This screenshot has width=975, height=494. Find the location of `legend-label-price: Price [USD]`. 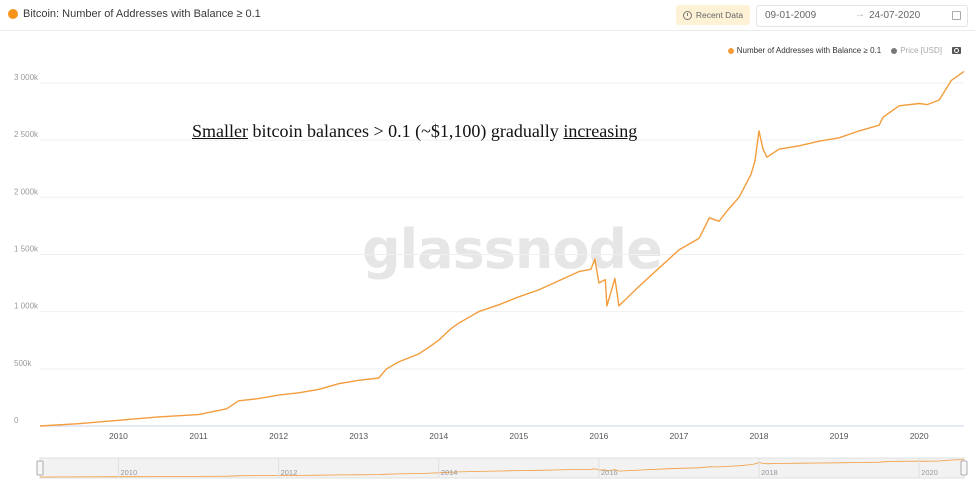

legend-label-price: Price [USD] is located at coordinates (921, 50).